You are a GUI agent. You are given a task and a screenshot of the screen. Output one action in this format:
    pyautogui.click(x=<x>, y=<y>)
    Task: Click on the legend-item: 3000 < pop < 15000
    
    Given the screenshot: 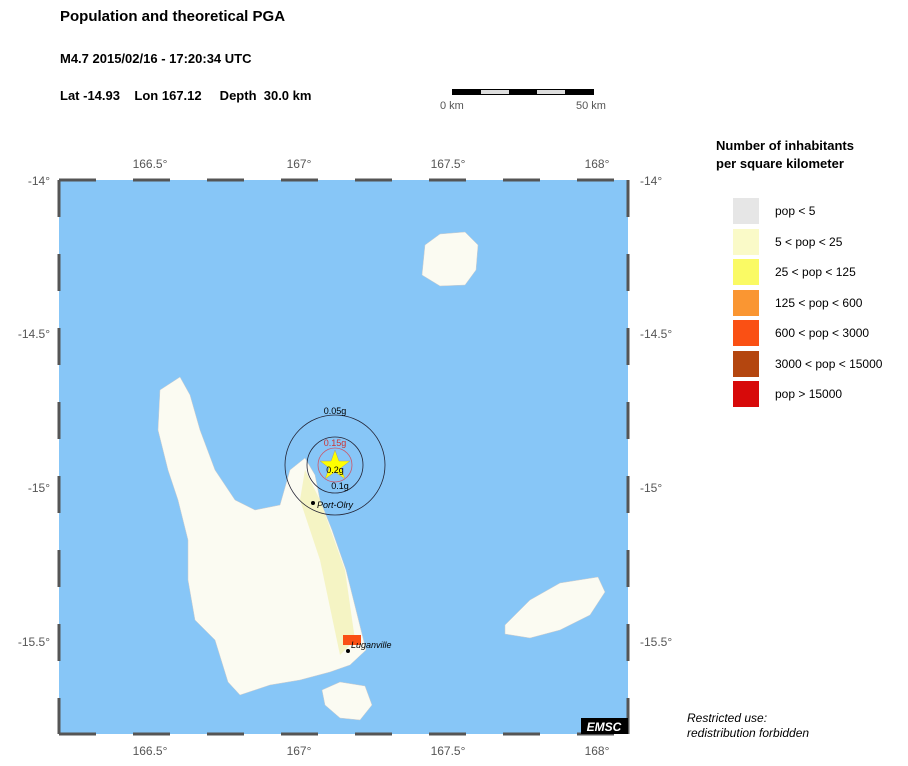 What is the action you would take?
    pyautogui.click(x=808, y=363)
    